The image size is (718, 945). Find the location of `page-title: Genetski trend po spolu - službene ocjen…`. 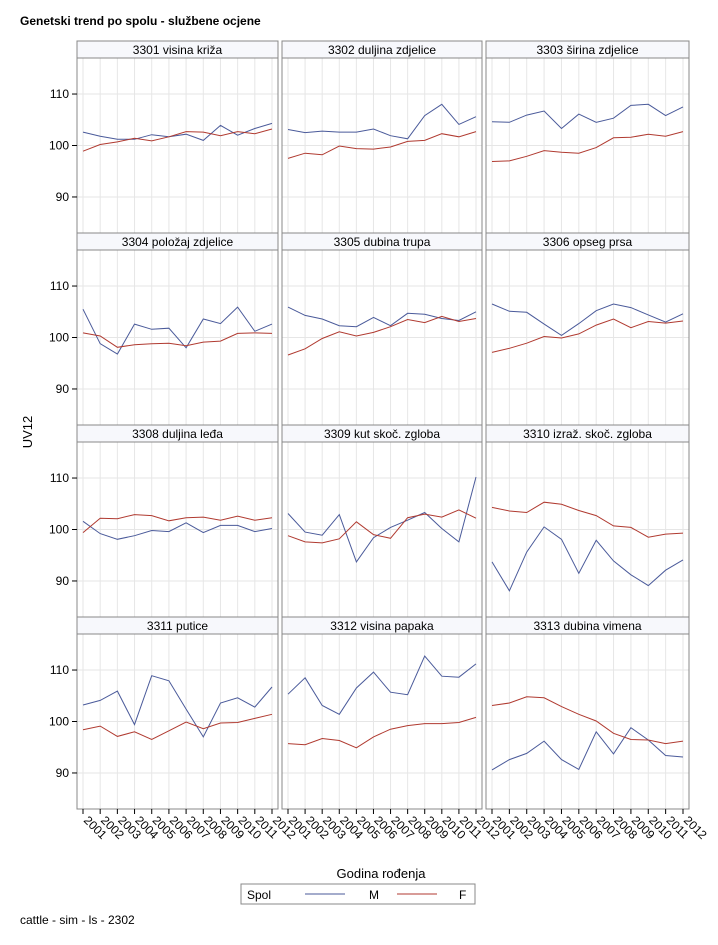

page-title: Genetski trend po spolu - službene ocjen… is located at coordinates (140, 21).